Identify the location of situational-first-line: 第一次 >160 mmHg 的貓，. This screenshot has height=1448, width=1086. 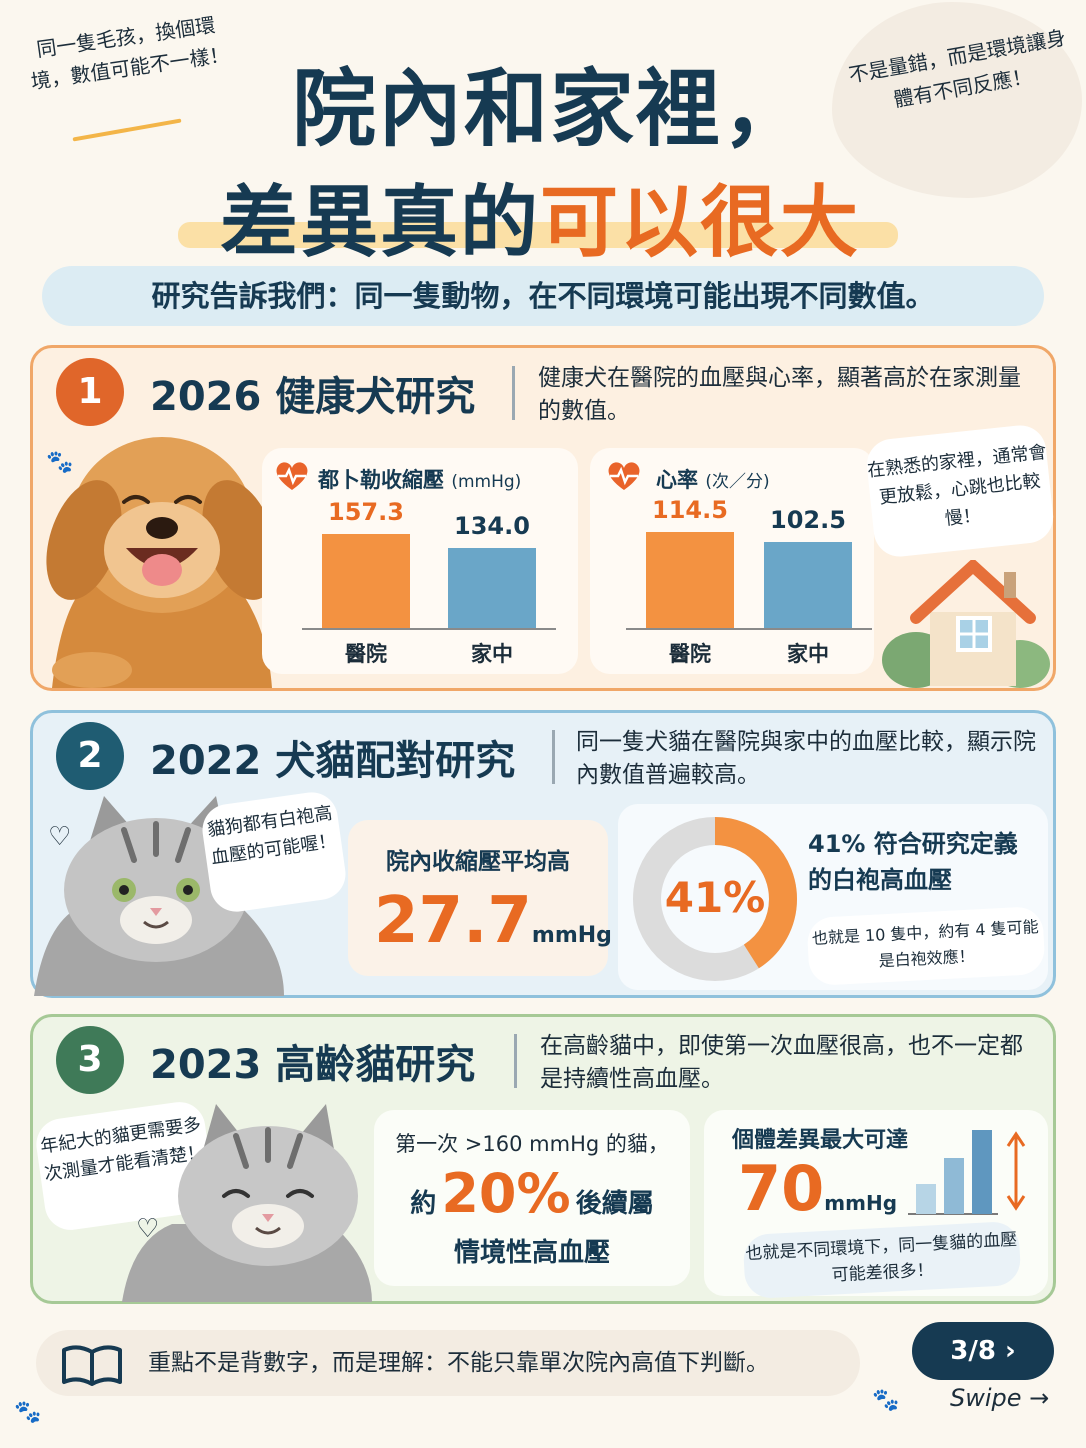
(532, 1144).